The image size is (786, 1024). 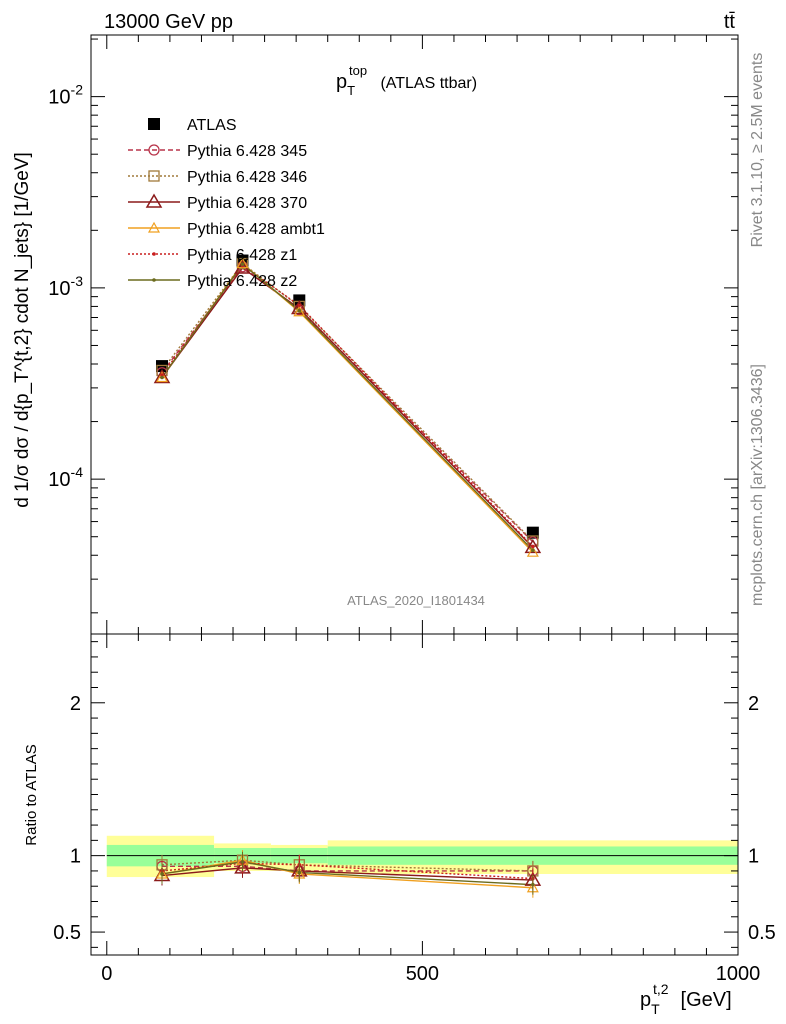 I want to click on legend-label-3: Pythia 6.428 370, so click(x=247, y=203).